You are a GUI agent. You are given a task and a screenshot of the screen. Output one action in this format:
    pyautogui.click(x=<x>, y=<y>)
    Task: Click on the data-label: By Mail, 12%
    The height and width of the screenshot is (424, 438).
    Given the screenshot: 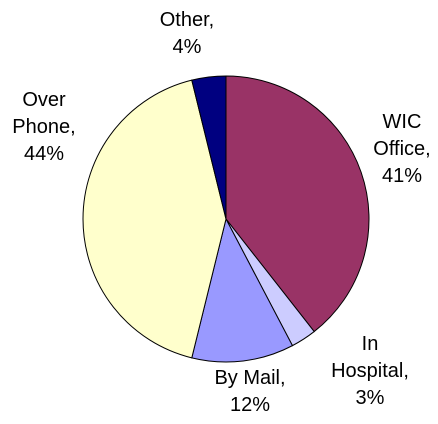 What is the action you would take?
    pyautogui.click(x=249, y=391)
    